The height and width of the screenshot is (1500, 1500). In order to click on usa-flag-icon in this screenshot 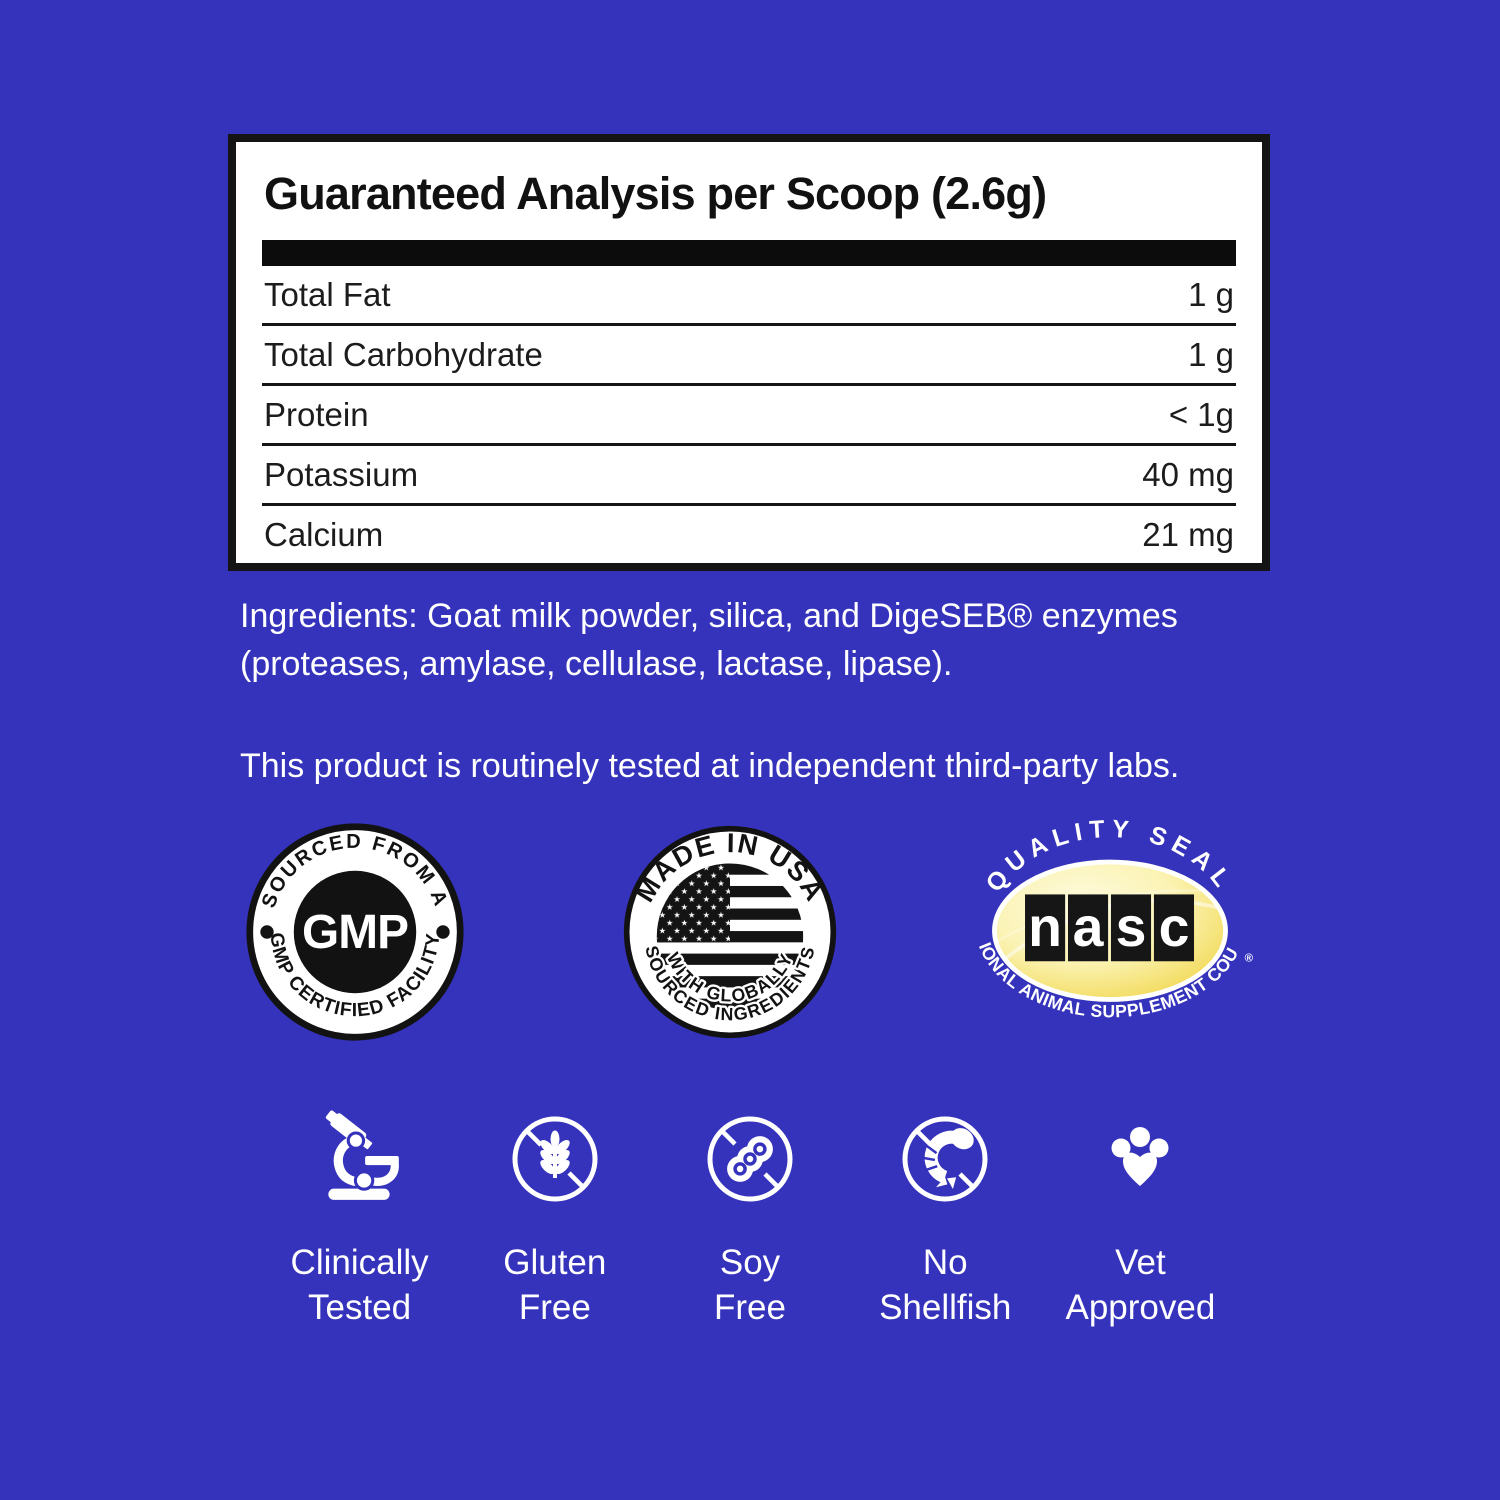, I will do `click(730, 936)`.